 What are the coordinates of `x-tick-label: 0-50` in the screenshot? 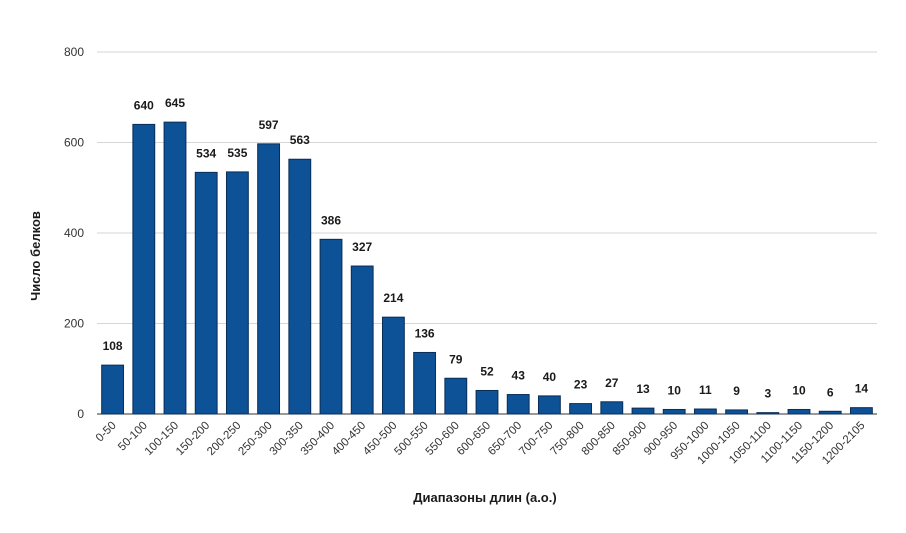 It's located at (106, 432).